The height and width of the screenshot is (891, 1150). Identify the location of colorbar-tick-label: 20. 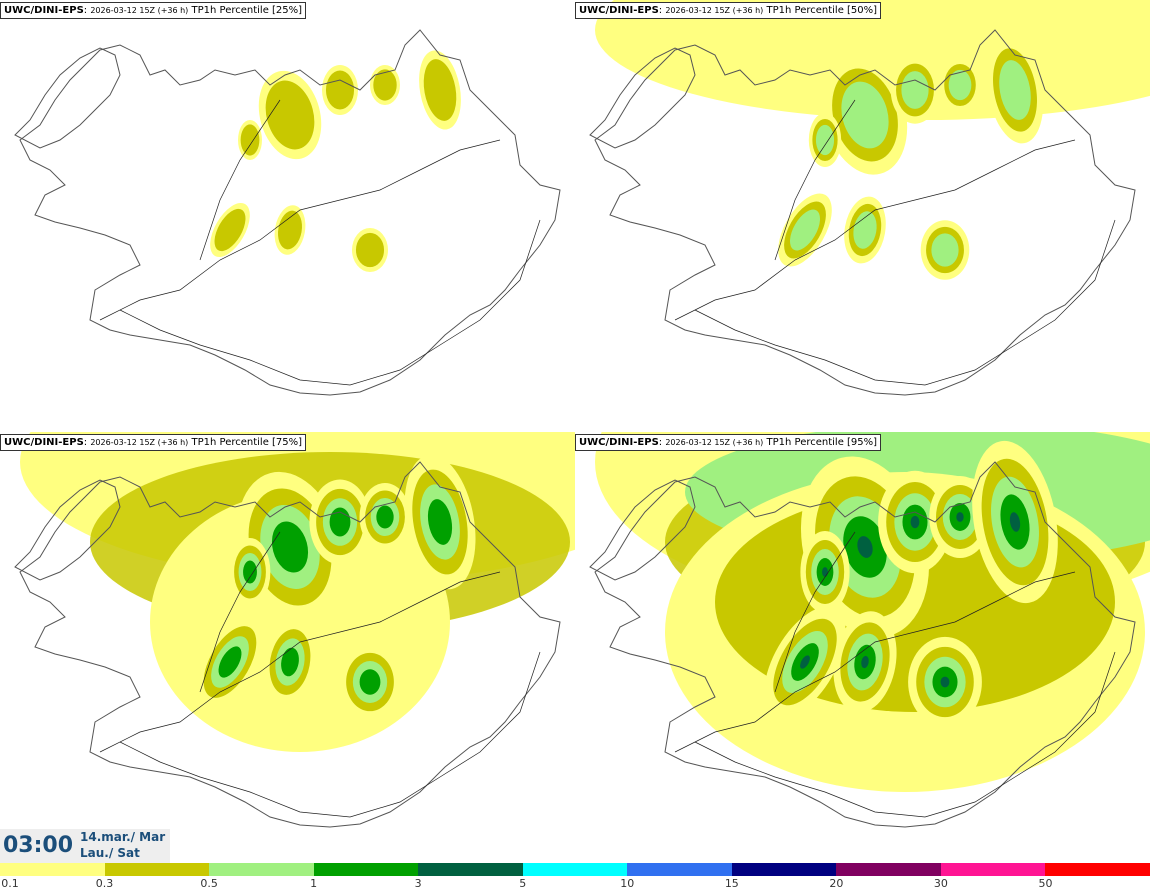
(836, 883).